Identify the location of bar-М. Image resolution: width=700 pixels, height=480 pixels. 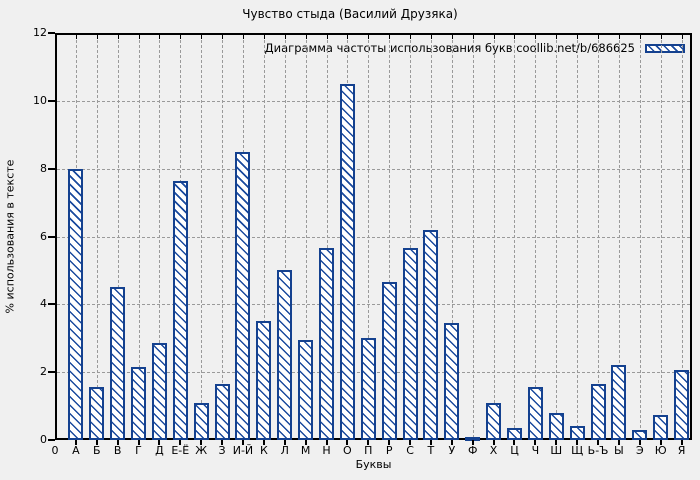
(306, 389).